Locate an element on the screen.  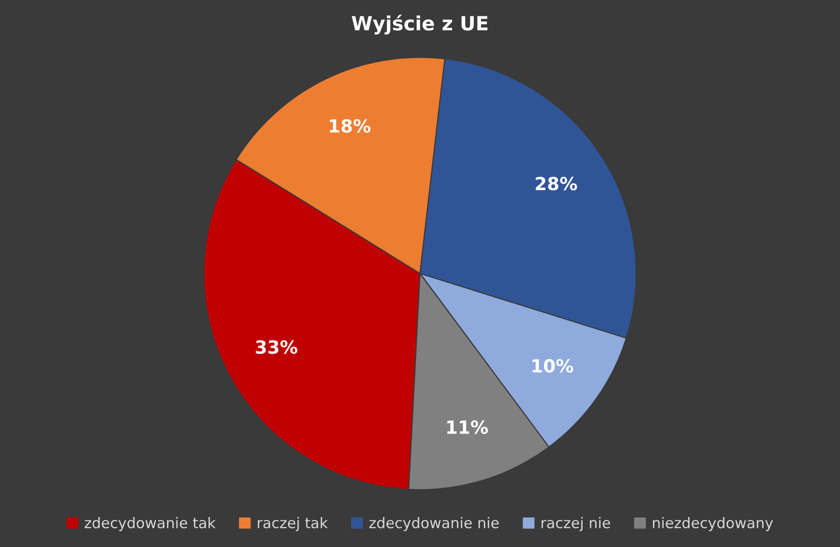
legend-label: raczej tak is located at coordinates (293, 524).